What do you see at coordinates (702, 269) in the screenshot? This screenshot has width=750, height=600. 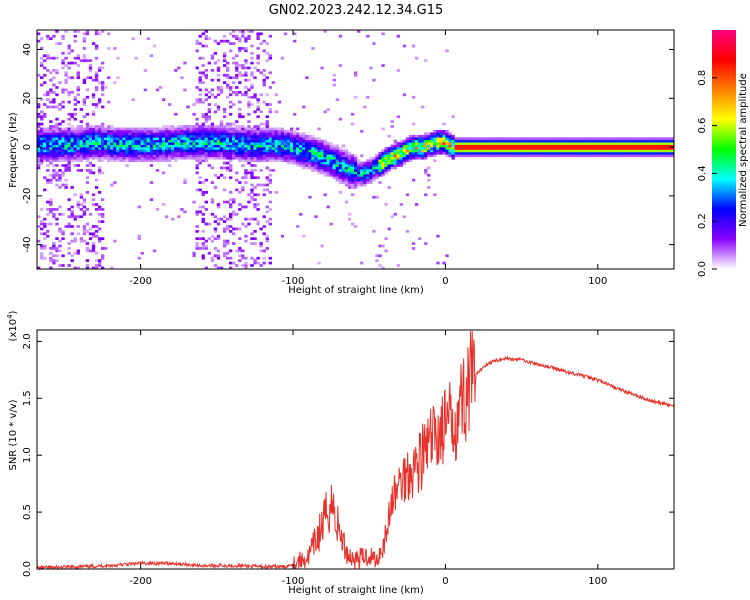 I see `colorbar-tick-label: 0.0` at bounding box center [702, 269].